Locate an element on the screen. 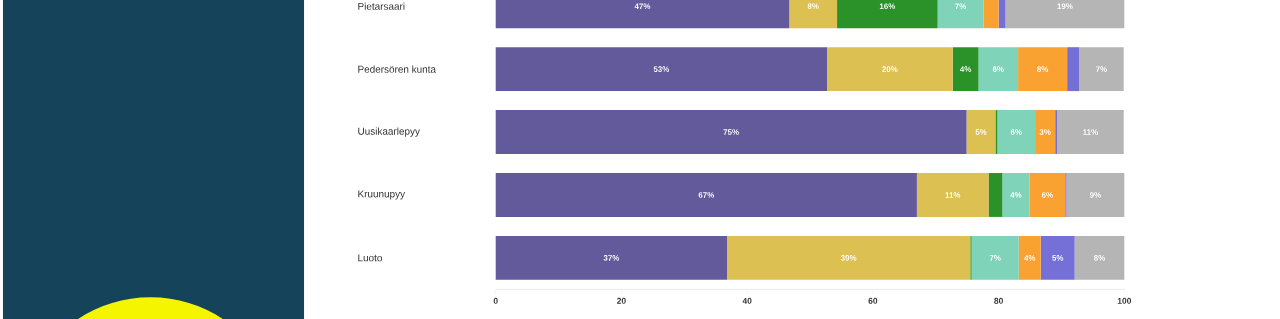 The width and height of the screenshot is (1280, 319). y-tick-label: Kruunupyy is located at coordinates (382, 195).